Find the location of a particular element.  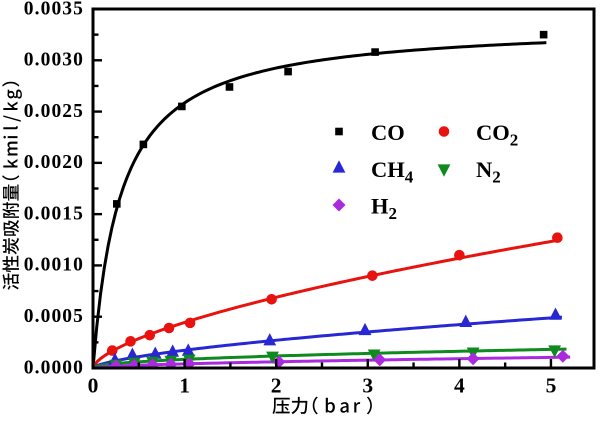

y-tick-label: 0.0035 is located at coordinates (54, 9).